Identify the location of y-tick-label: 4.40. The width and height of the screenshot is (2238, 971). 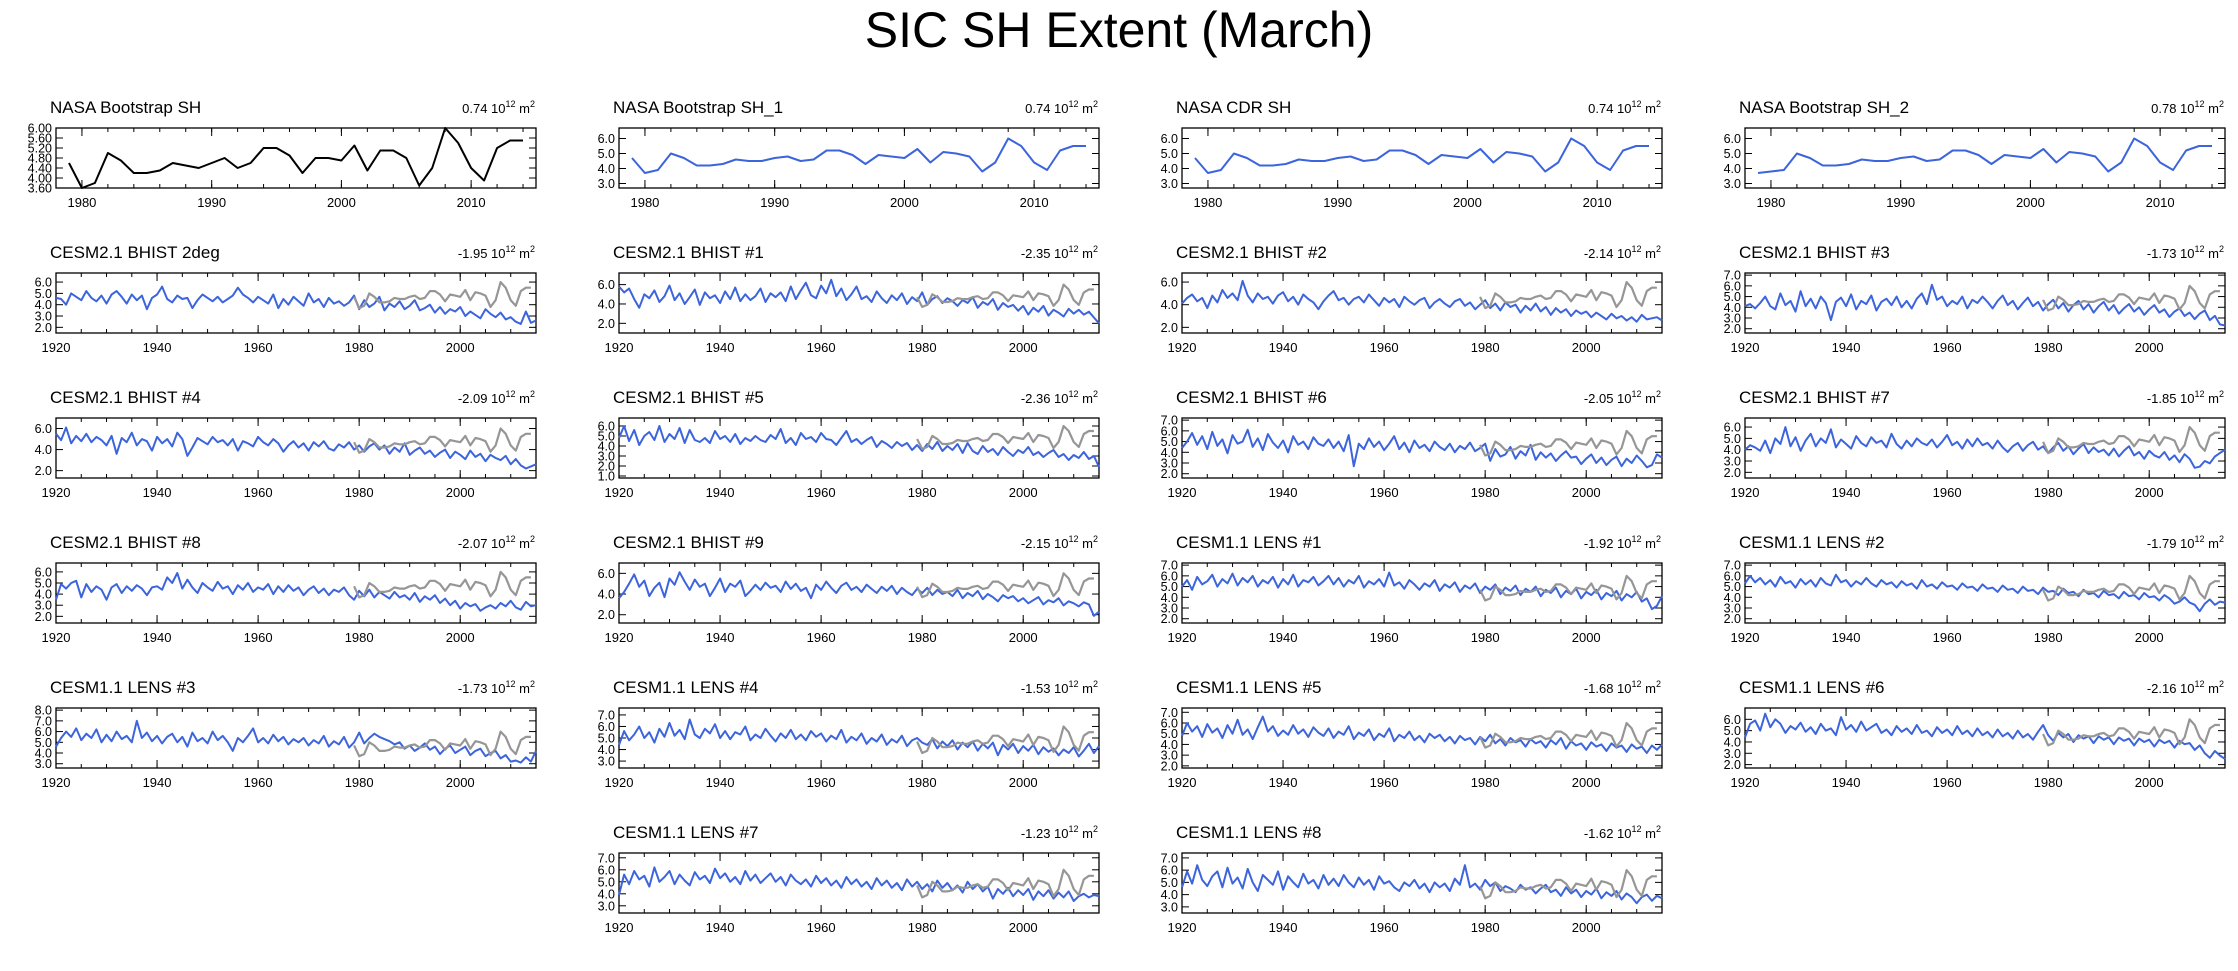
(40, 169).